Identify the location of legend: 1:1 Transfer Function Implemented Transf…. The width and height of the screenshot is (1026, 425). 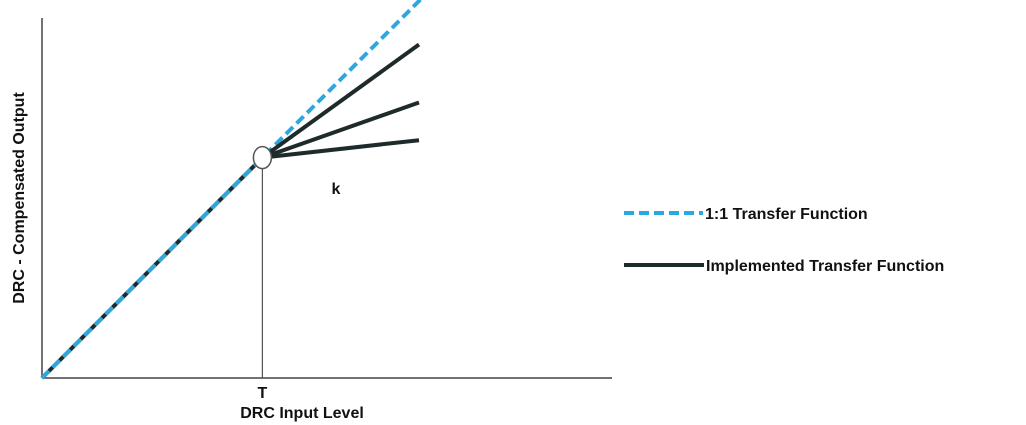
(784, 240).